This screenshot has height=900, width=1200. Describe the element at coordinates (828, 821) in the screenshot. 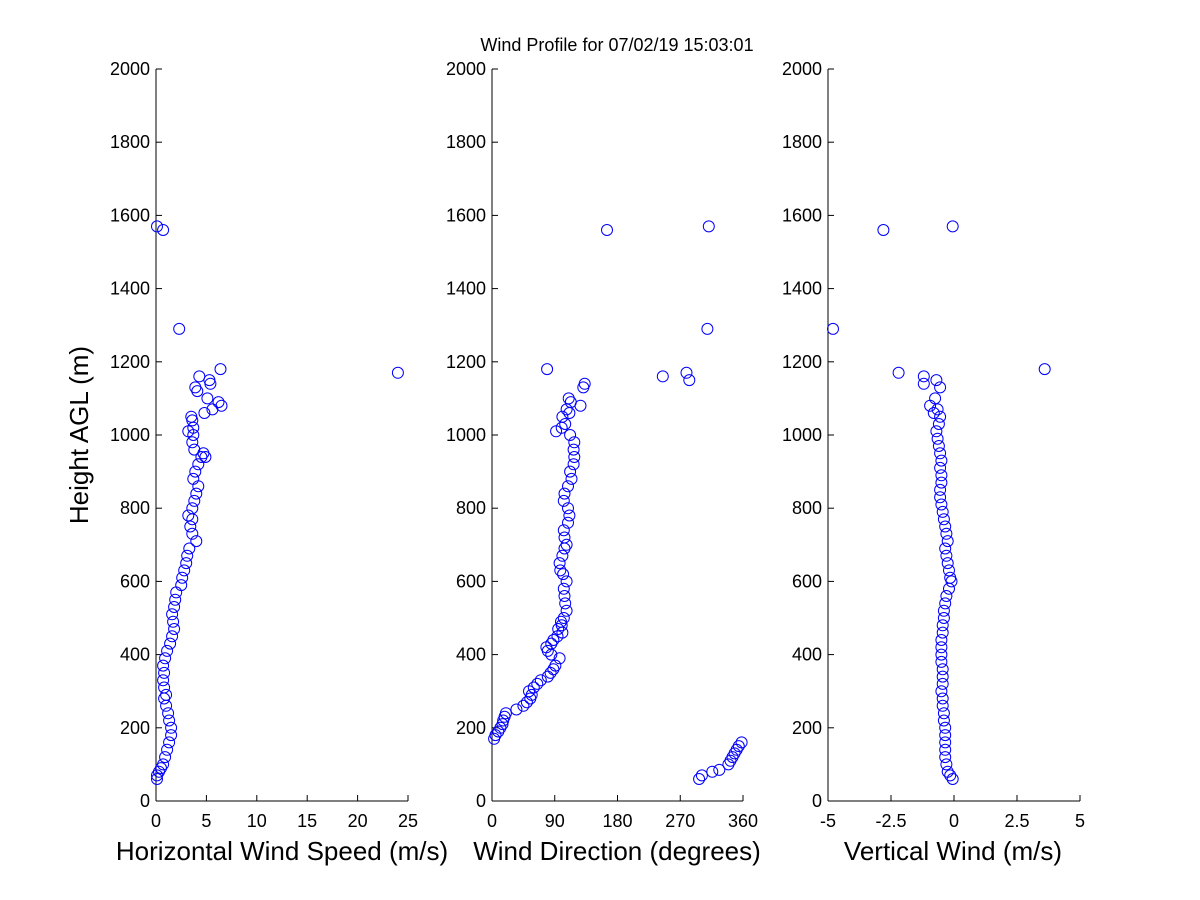

I see `x-tick-label-vertical: -5` at that location.